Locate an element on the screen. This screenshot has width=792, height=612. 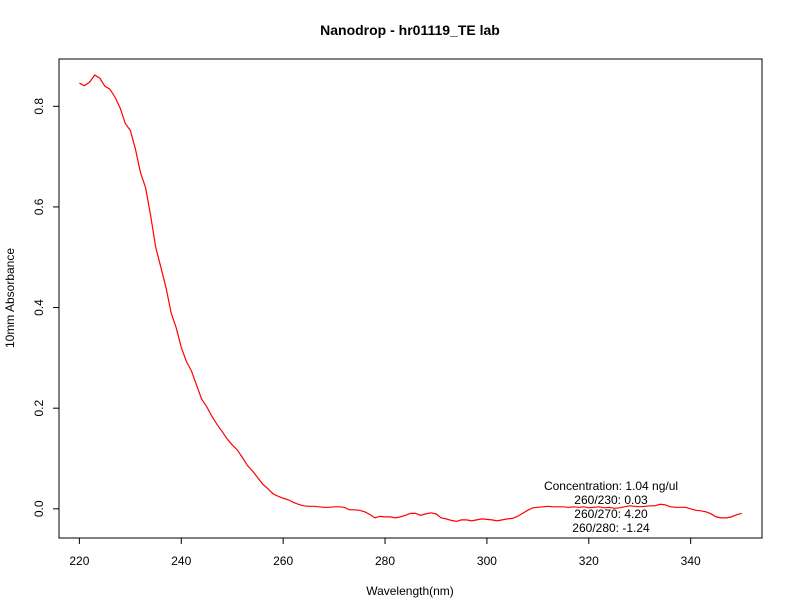
x-tick-label: 340 is located at coordinates (691, 561).